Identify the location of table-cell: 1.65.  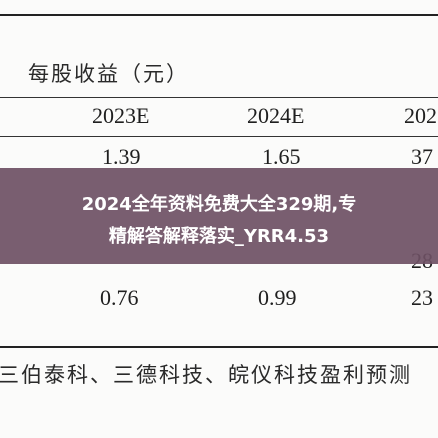
(281, 156).